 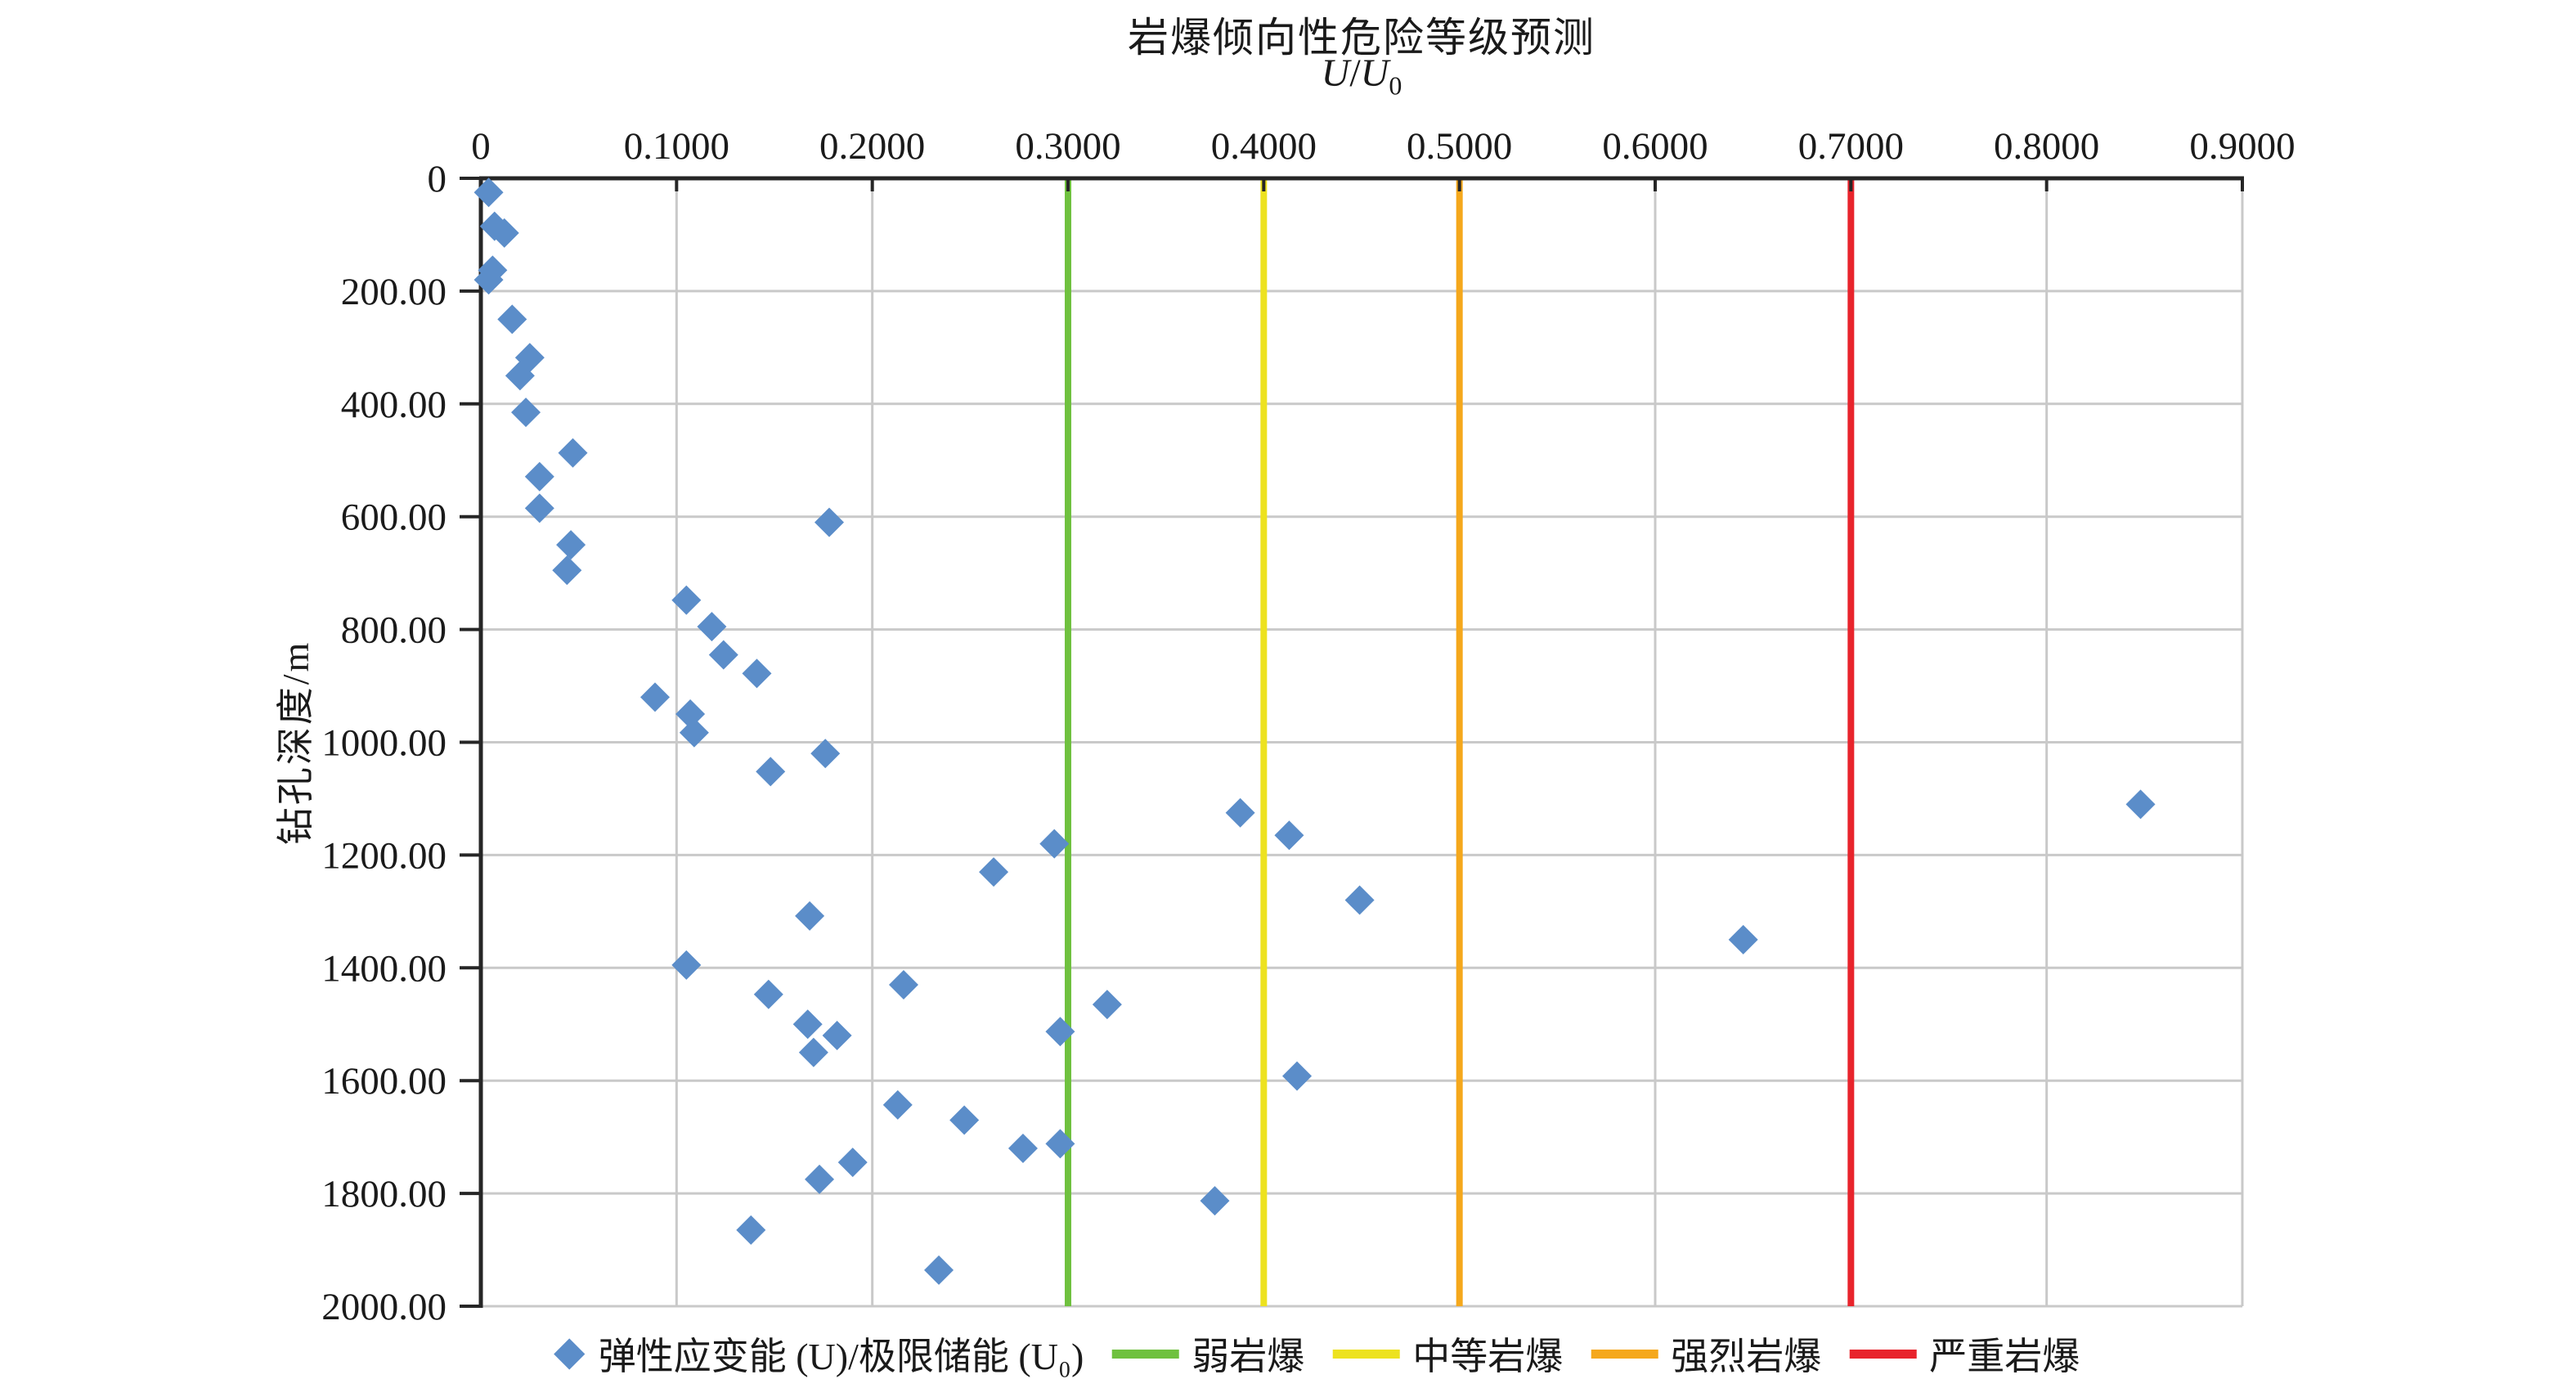 I want to click on subtitle-u2: U, so click(x=1374, y=73).